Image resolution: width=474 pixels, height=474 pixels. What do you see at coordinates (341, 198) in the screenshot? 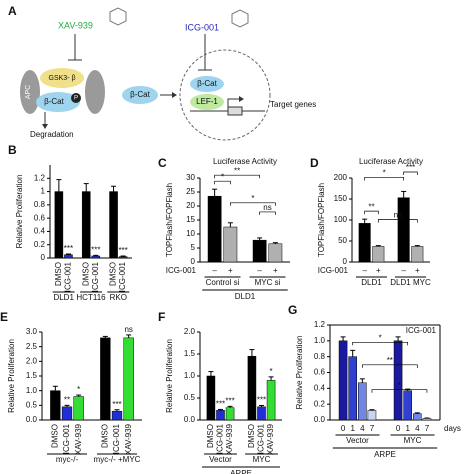
I see `y-tick-label: 150` at bounding box center [341, 198].